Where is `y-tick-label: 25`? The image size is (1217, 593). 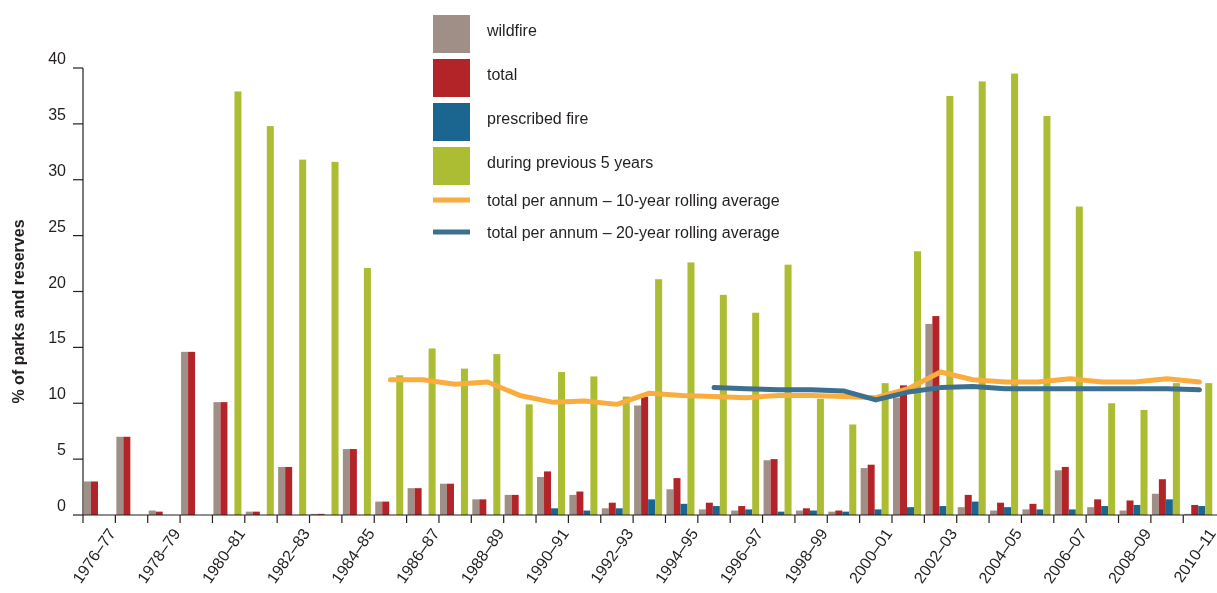 y-tick-label: 25 is located at coordinates (57, 226).